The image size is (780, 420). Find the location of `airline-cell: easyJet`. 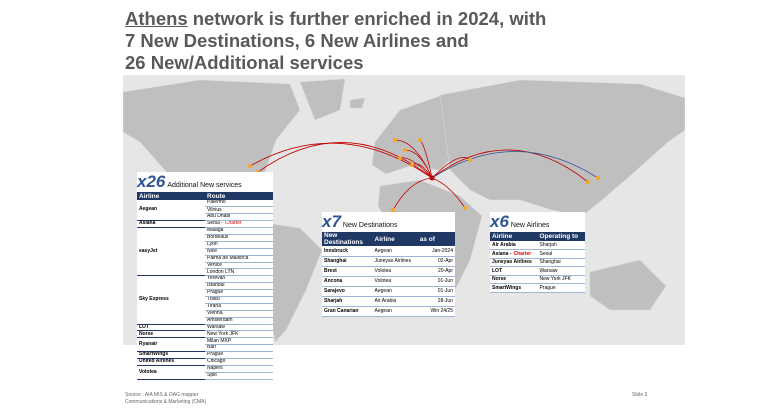

airline-cell: easyJet is located at coordinates (171, 252).